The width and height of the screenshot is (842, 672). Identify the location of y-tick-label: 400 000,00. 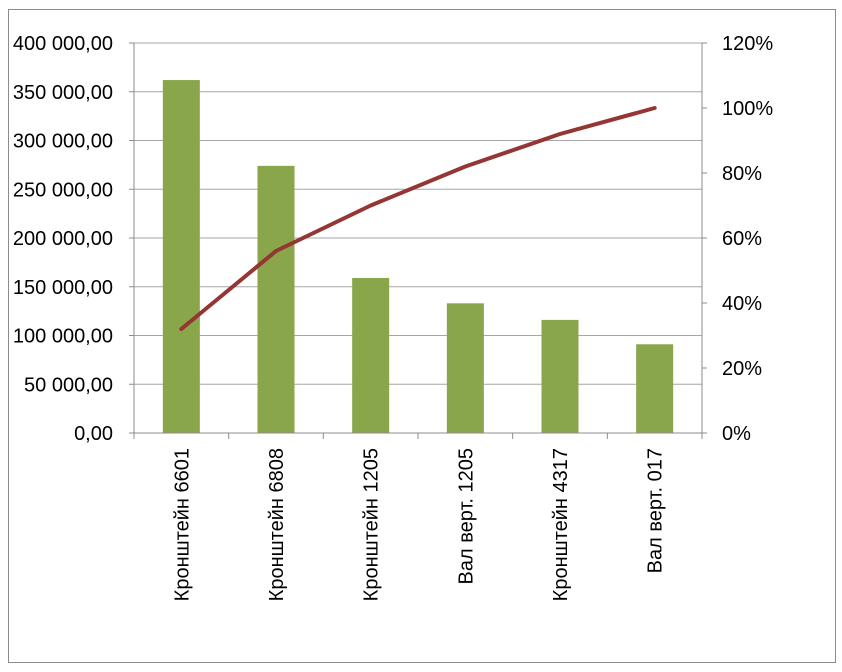
(63, 44).